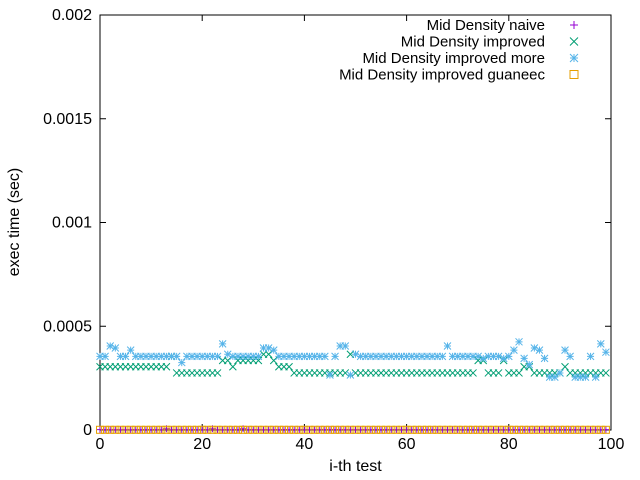 The width and height of the screenshot is (640, 480). Describe the element at coordinates (100, 444) in the screenshot. I see `x-tick-label: 0` at that location.